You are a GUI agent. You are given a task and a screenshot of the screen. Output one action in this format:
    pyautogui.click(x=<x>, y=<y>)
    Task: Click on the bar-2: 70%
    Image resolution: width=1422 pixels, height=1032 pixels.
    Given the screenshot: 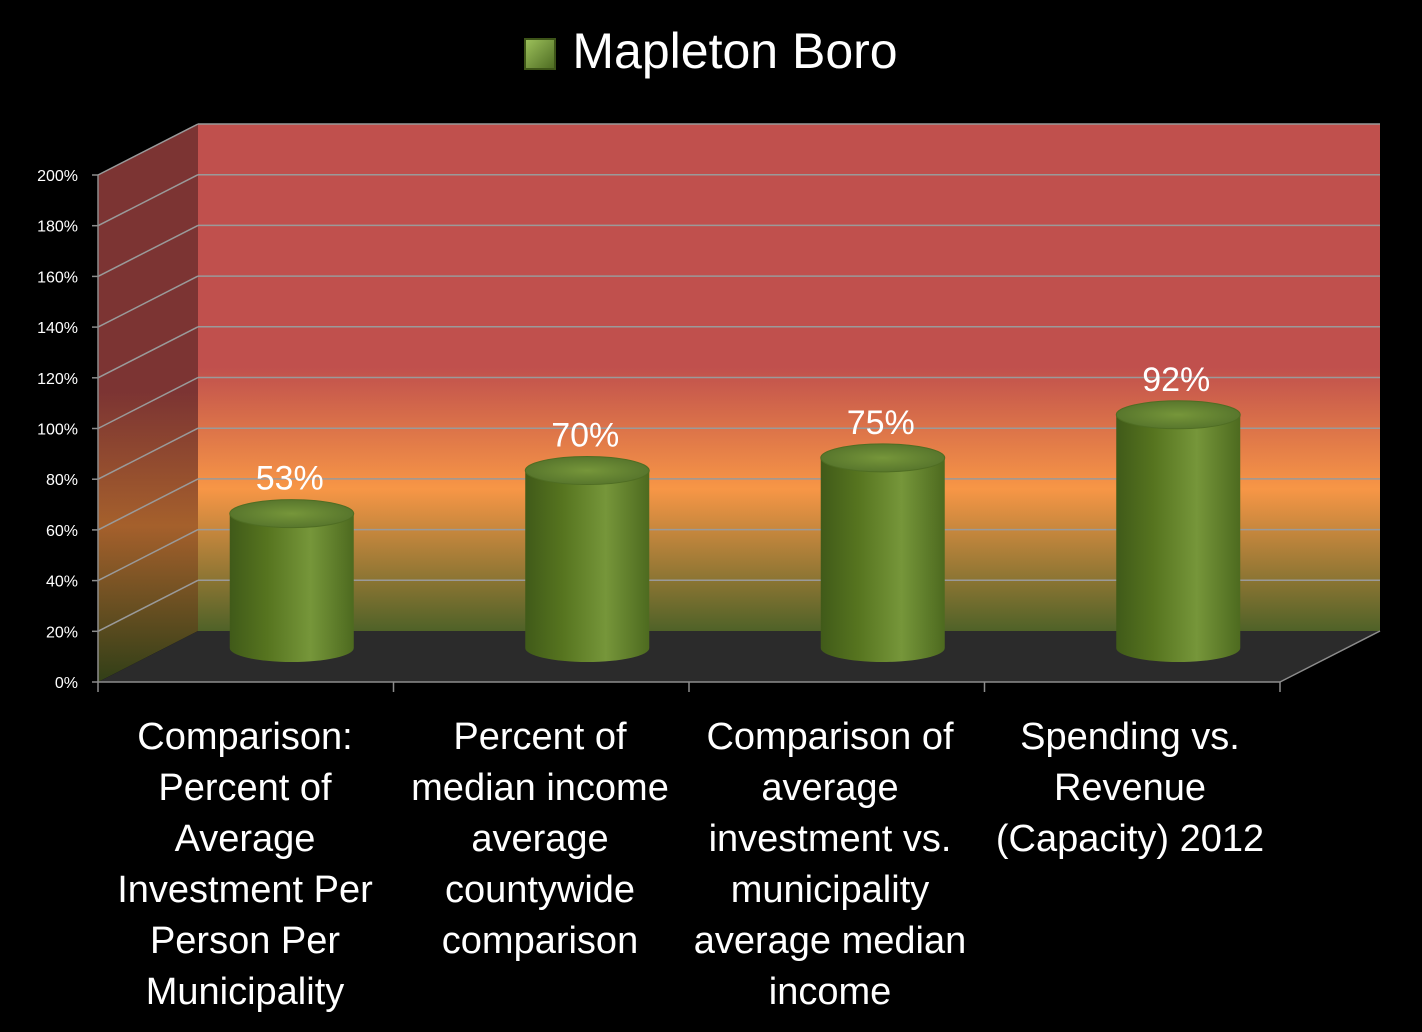 What is the action you would take?
    pyautogui.click(x=587, y=540)
    